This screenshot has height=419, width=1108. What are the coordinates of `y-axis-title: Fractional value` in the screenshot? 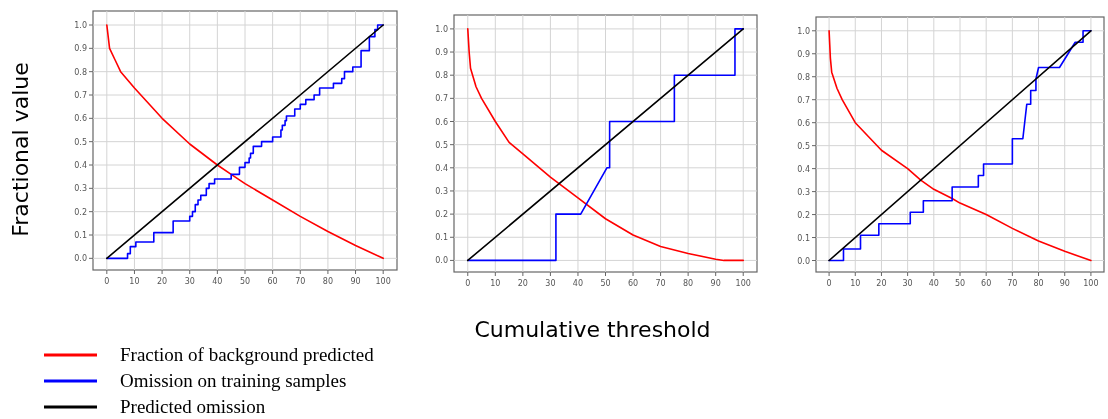 It's located at (20, 149).